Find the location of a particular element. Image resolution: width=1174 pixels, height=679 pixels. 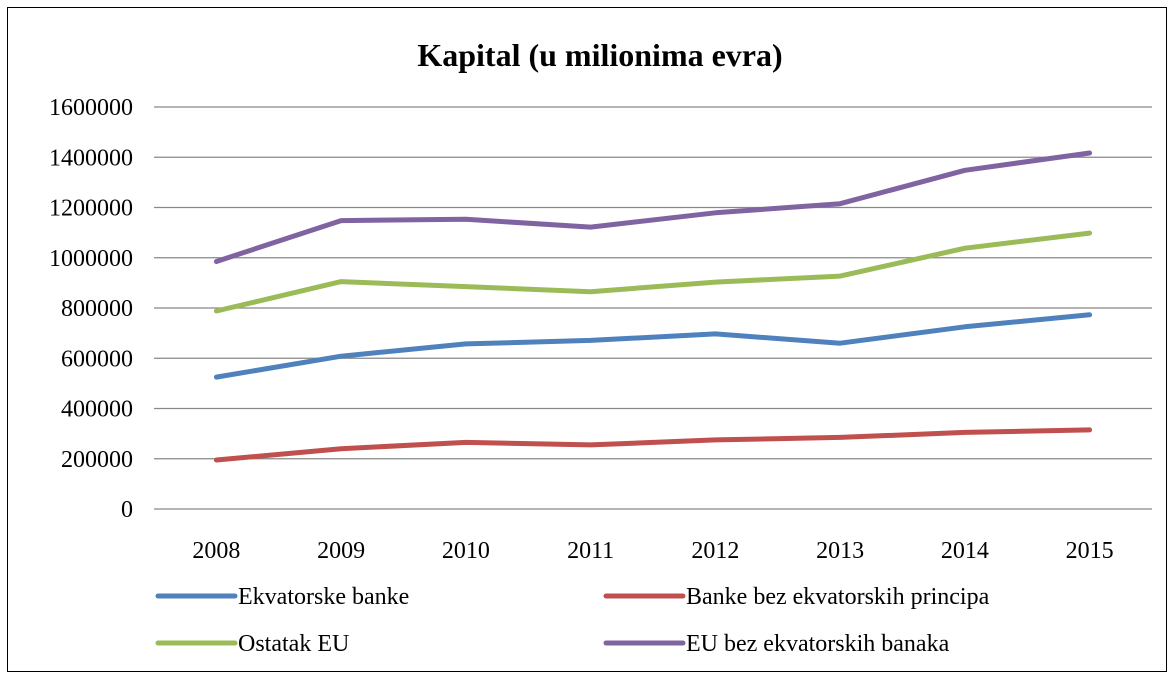

y-tick-label: 1000000 is located at coordinates (91, 259).